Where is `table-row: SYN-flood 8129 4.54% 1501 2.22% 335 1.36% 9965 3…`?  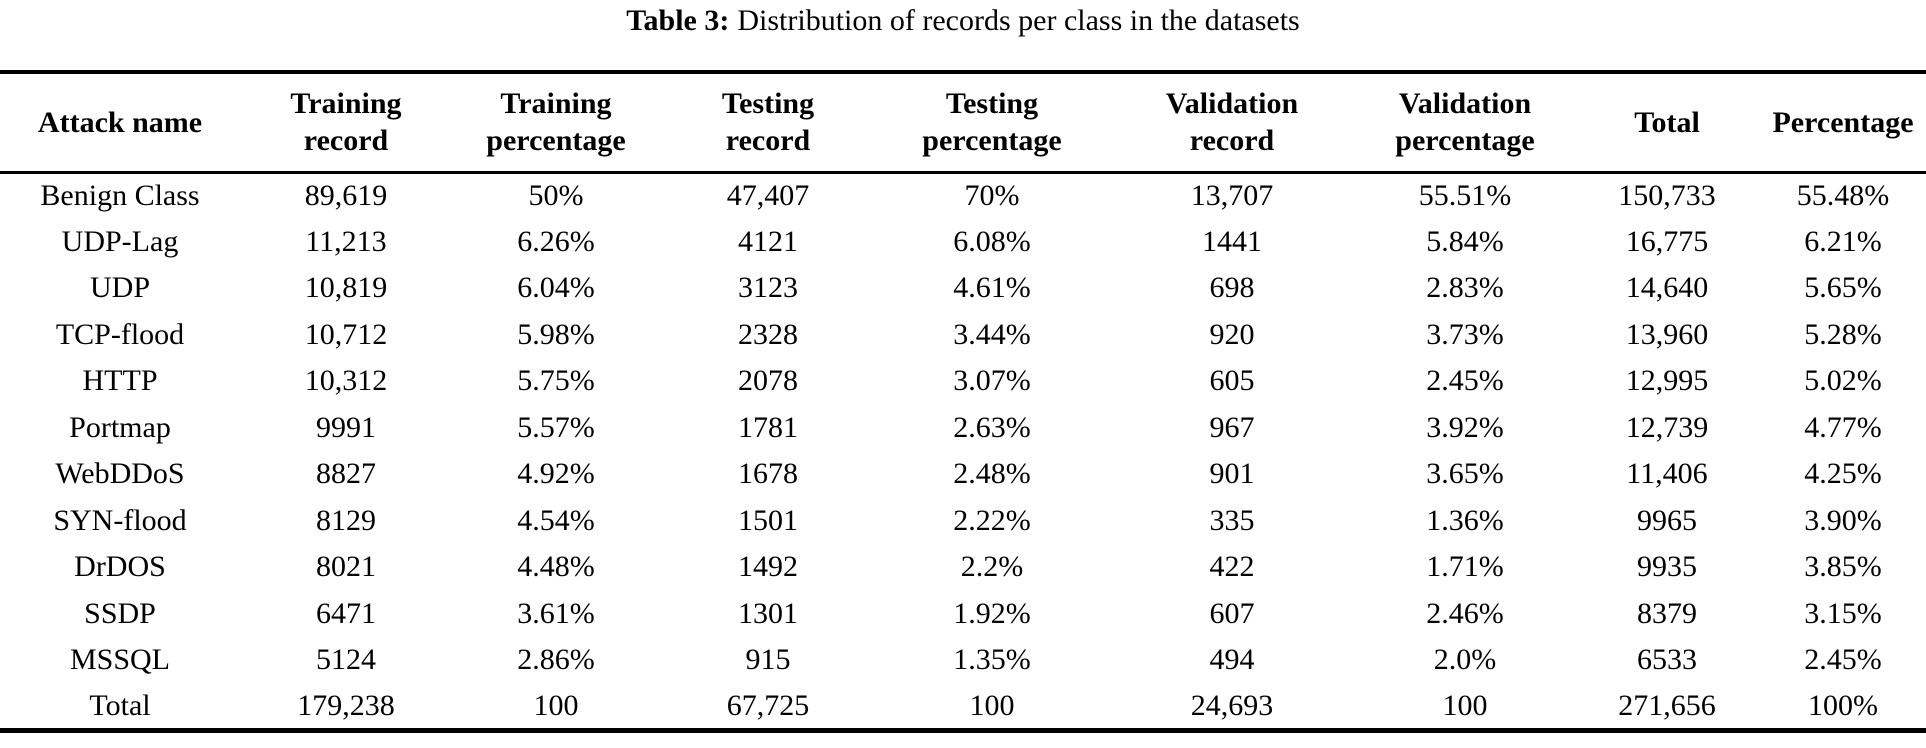 table-row: SYN-flood 8129 4.54% 1501 2.22% 335 1.36% 9965 3… is located at coordinates (963, 521).